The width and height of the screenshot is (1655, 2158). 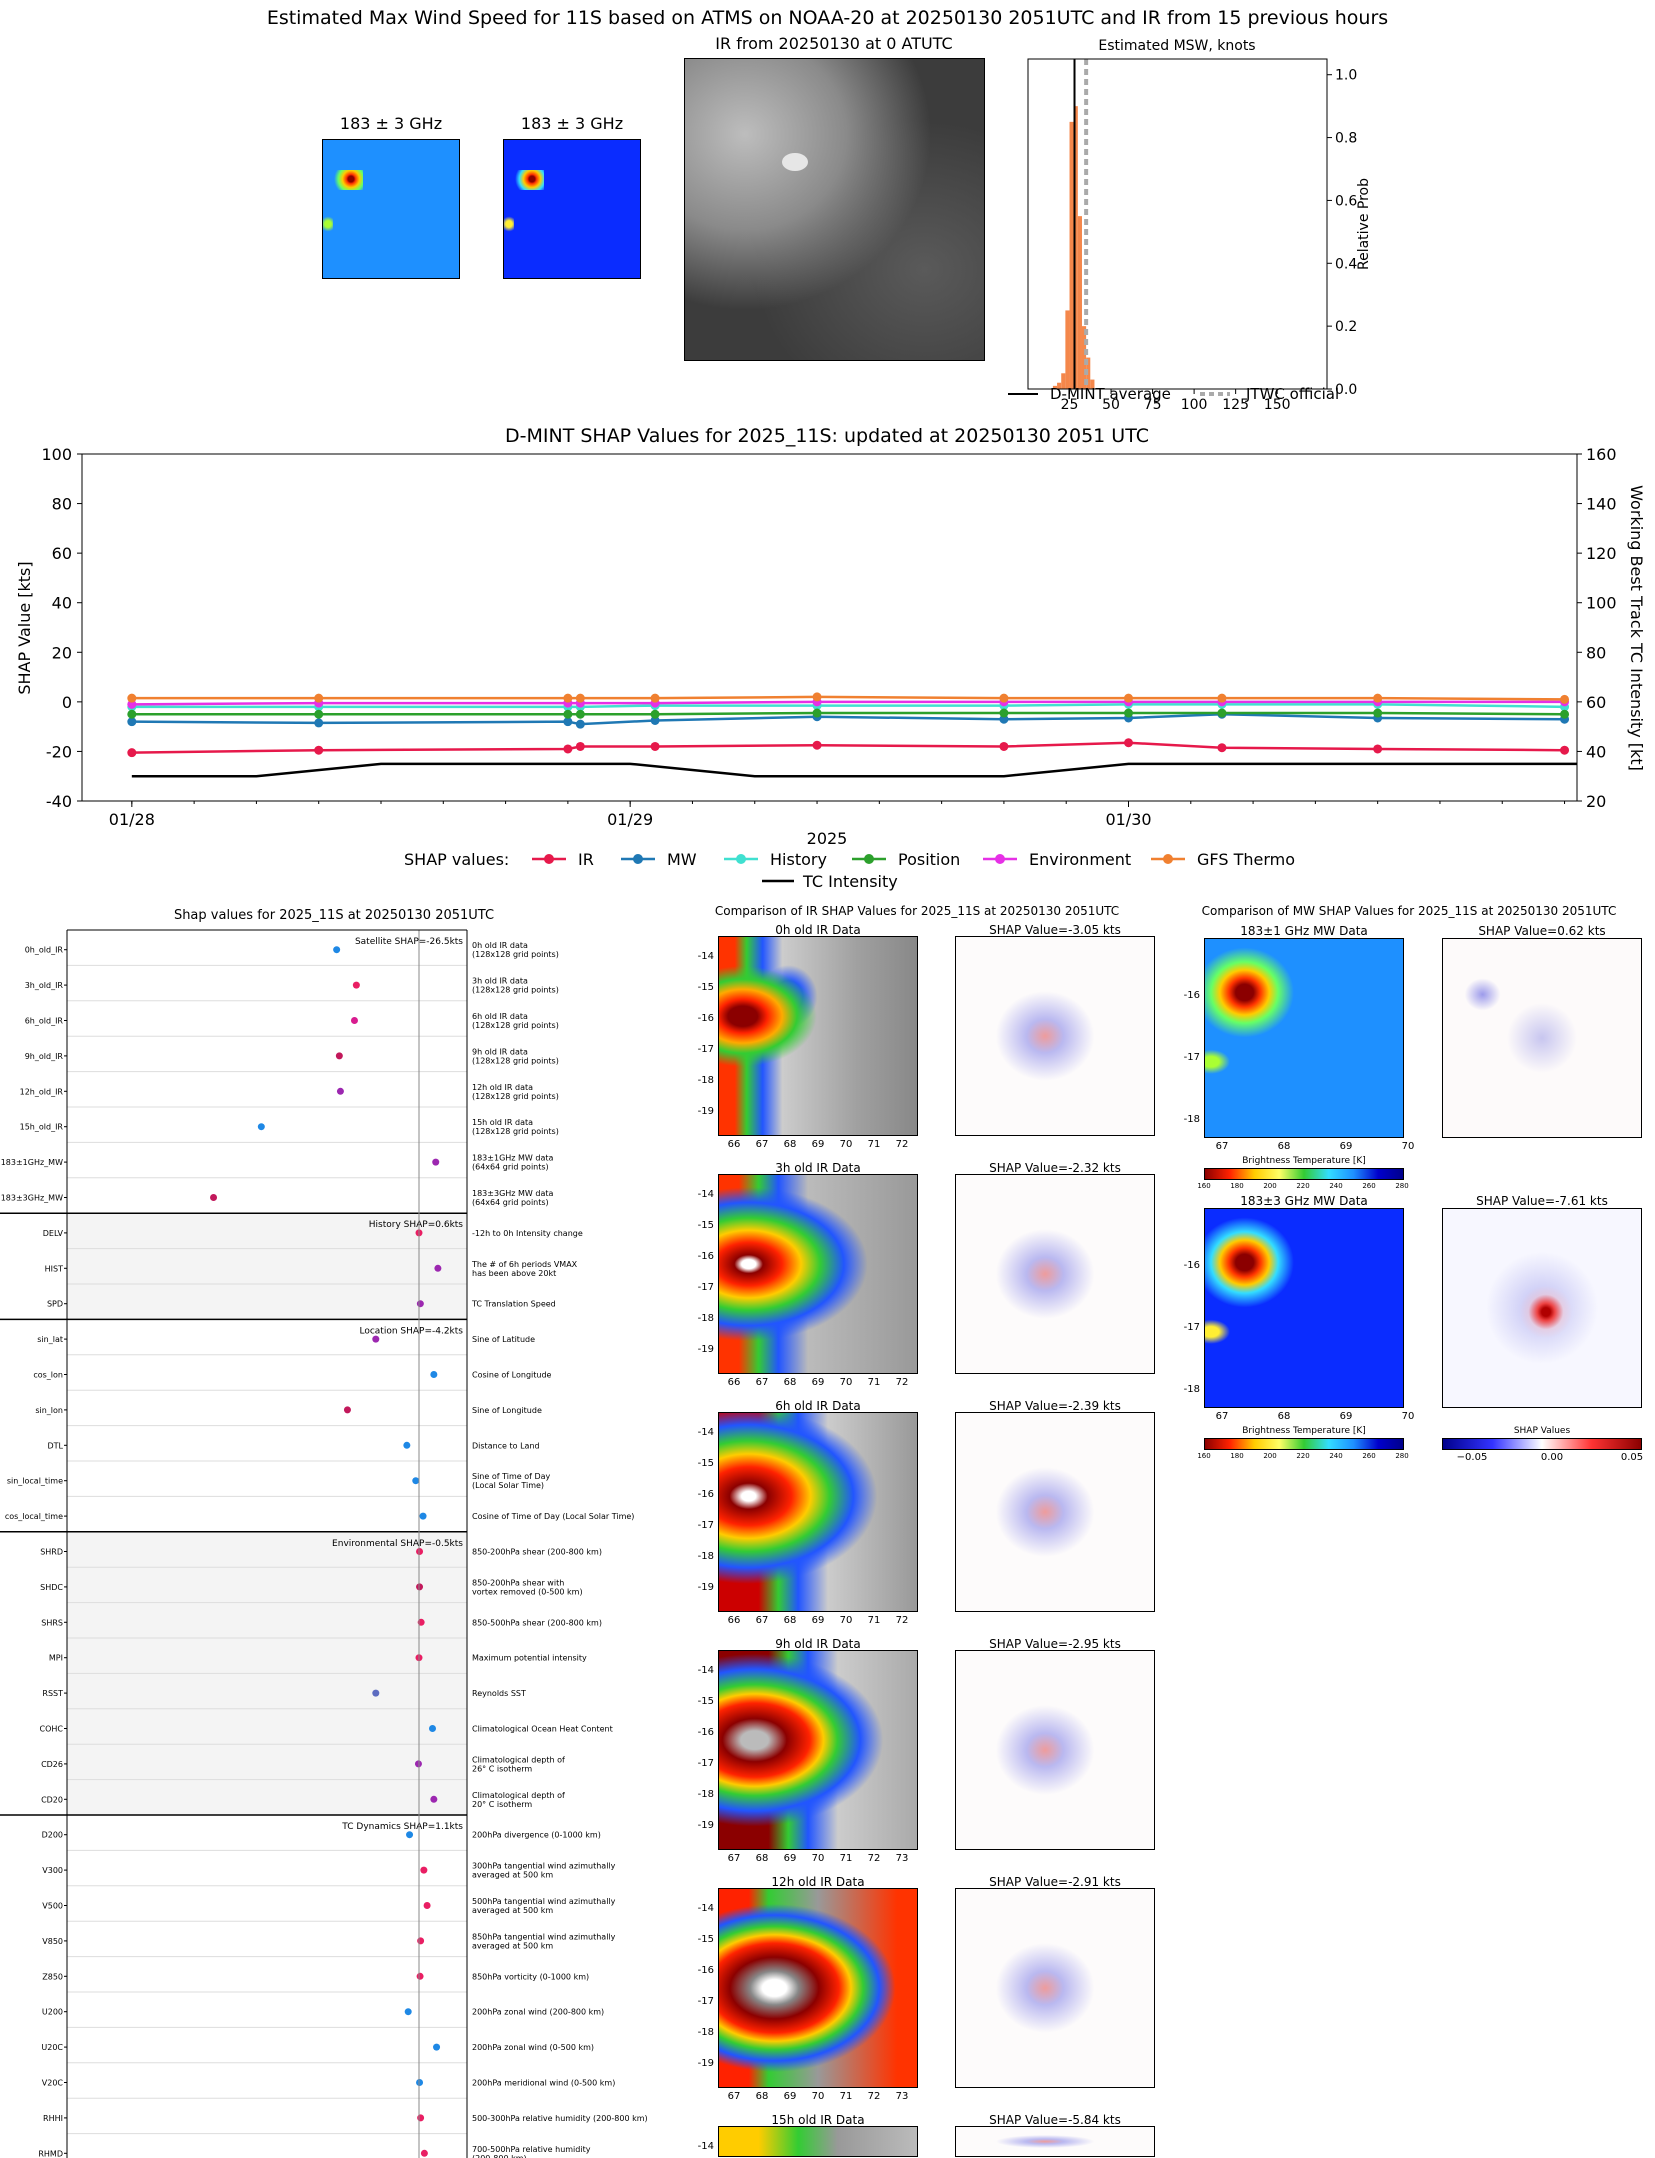 I want to click on mw-ytick-label: -18, so click(x=1191, y=1389).